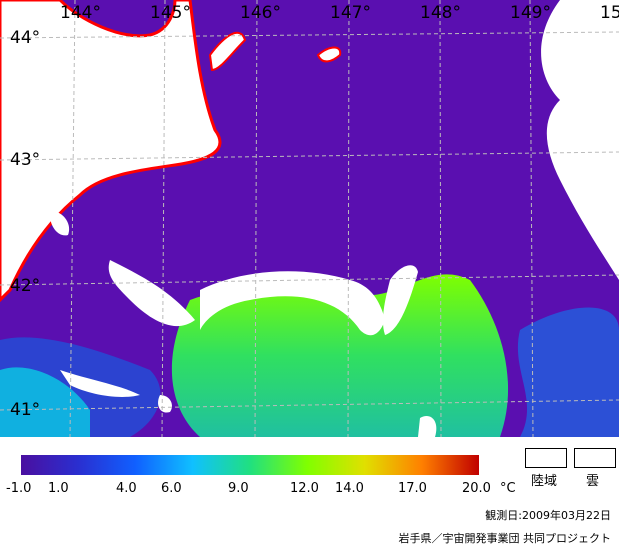 Image resolution: width=619 pixels, height=546 pixels. What do you see at coordinates (250, 465) in the screenshot?
I see `temperature-colorbar` at bounding box center [250, 465].